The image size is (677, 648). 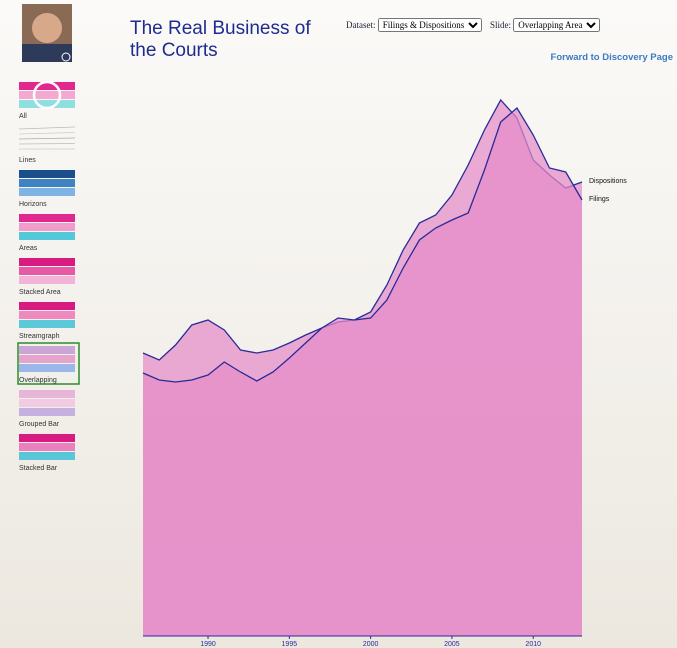 What do you see at coordinates (38, 468) in the screenshot?
I see `thumb-label: Stacked Bar` at bounding box center [38, 468].